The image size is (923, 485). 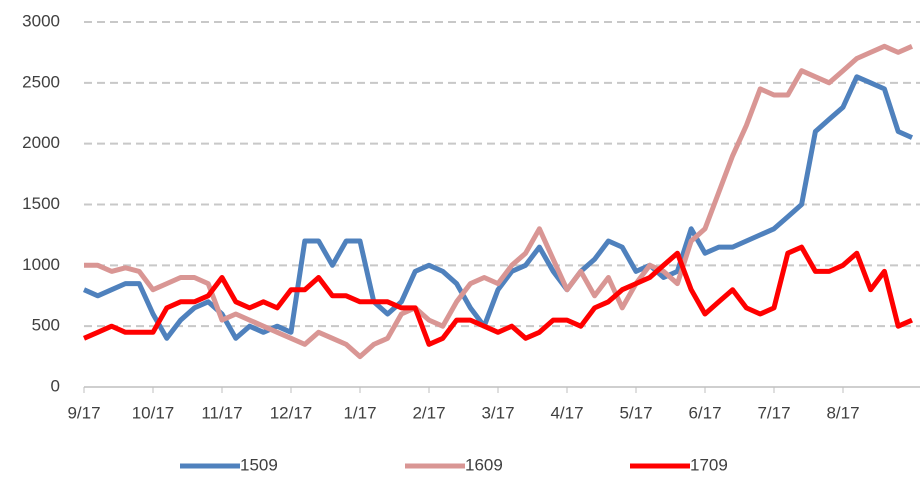 What do you see at coordinates (484, 464) in the screenshot?
I see `legend-label: 1609` at bounding box center [484, 464].